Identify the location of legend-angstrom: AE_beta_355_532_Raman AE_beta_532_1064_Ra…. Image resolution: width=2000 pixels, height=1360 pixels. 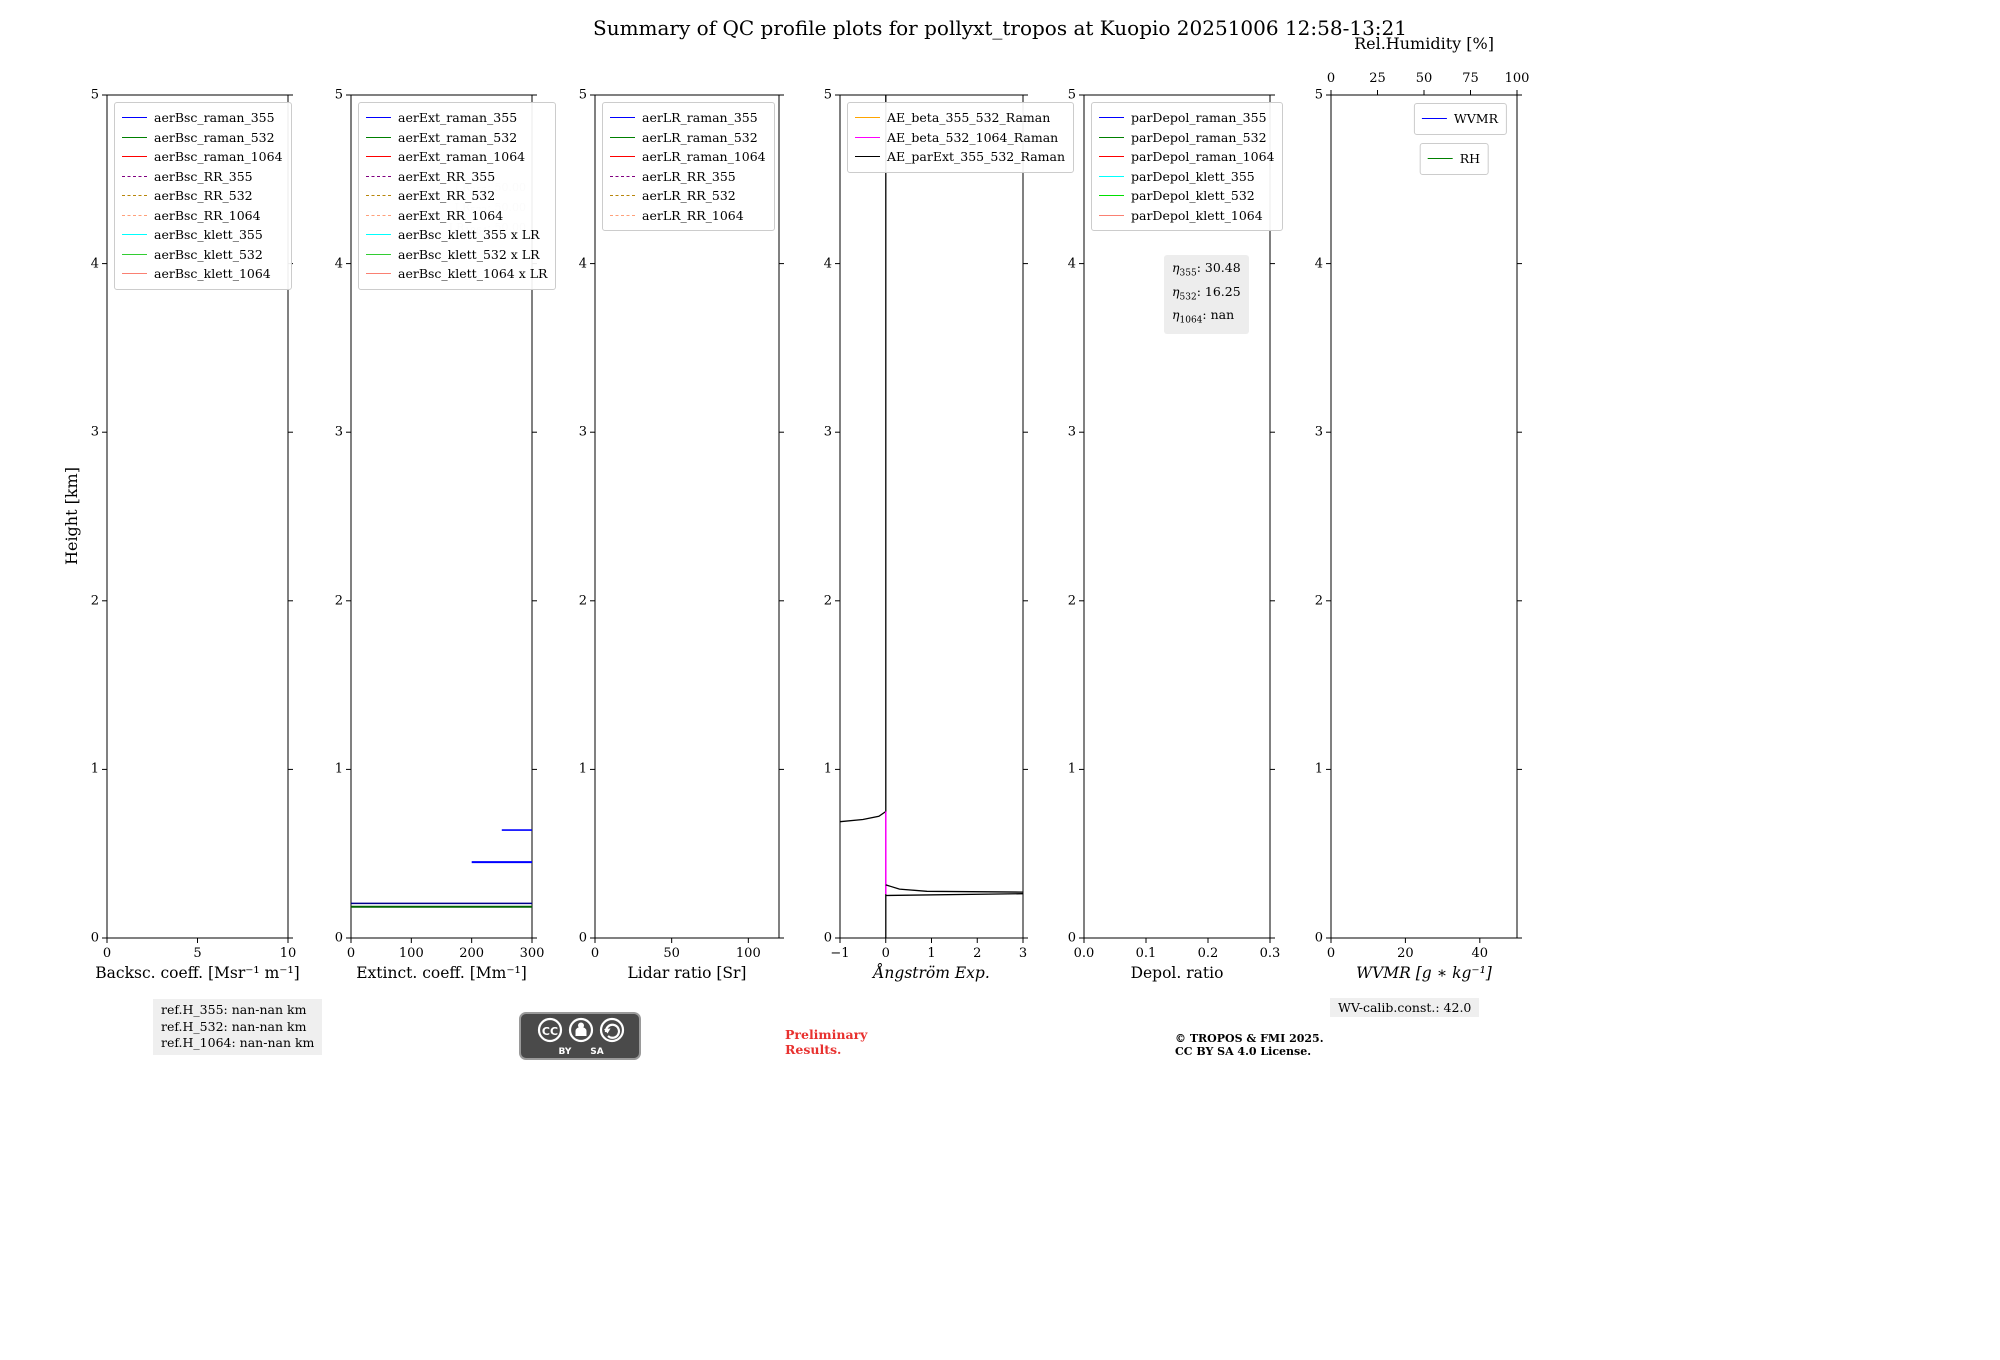
(961, 137).